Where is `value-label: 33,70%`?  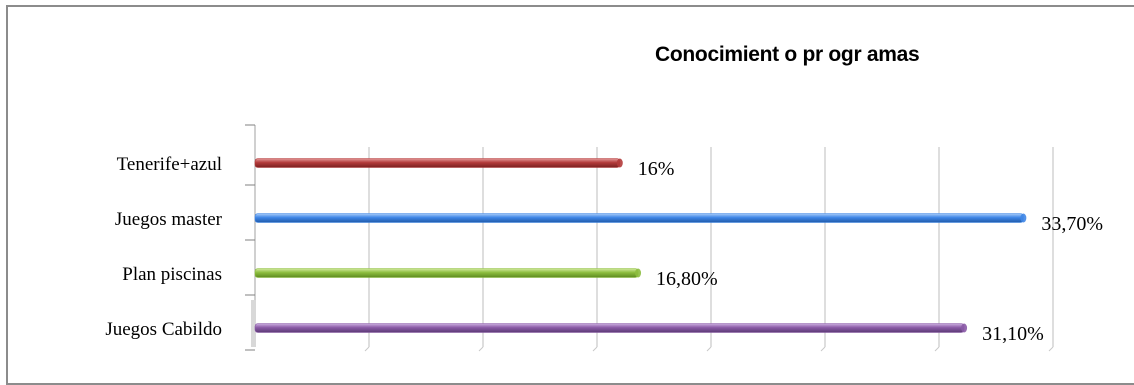
value-label: 33,70% is located at coordinates (1072, 224).